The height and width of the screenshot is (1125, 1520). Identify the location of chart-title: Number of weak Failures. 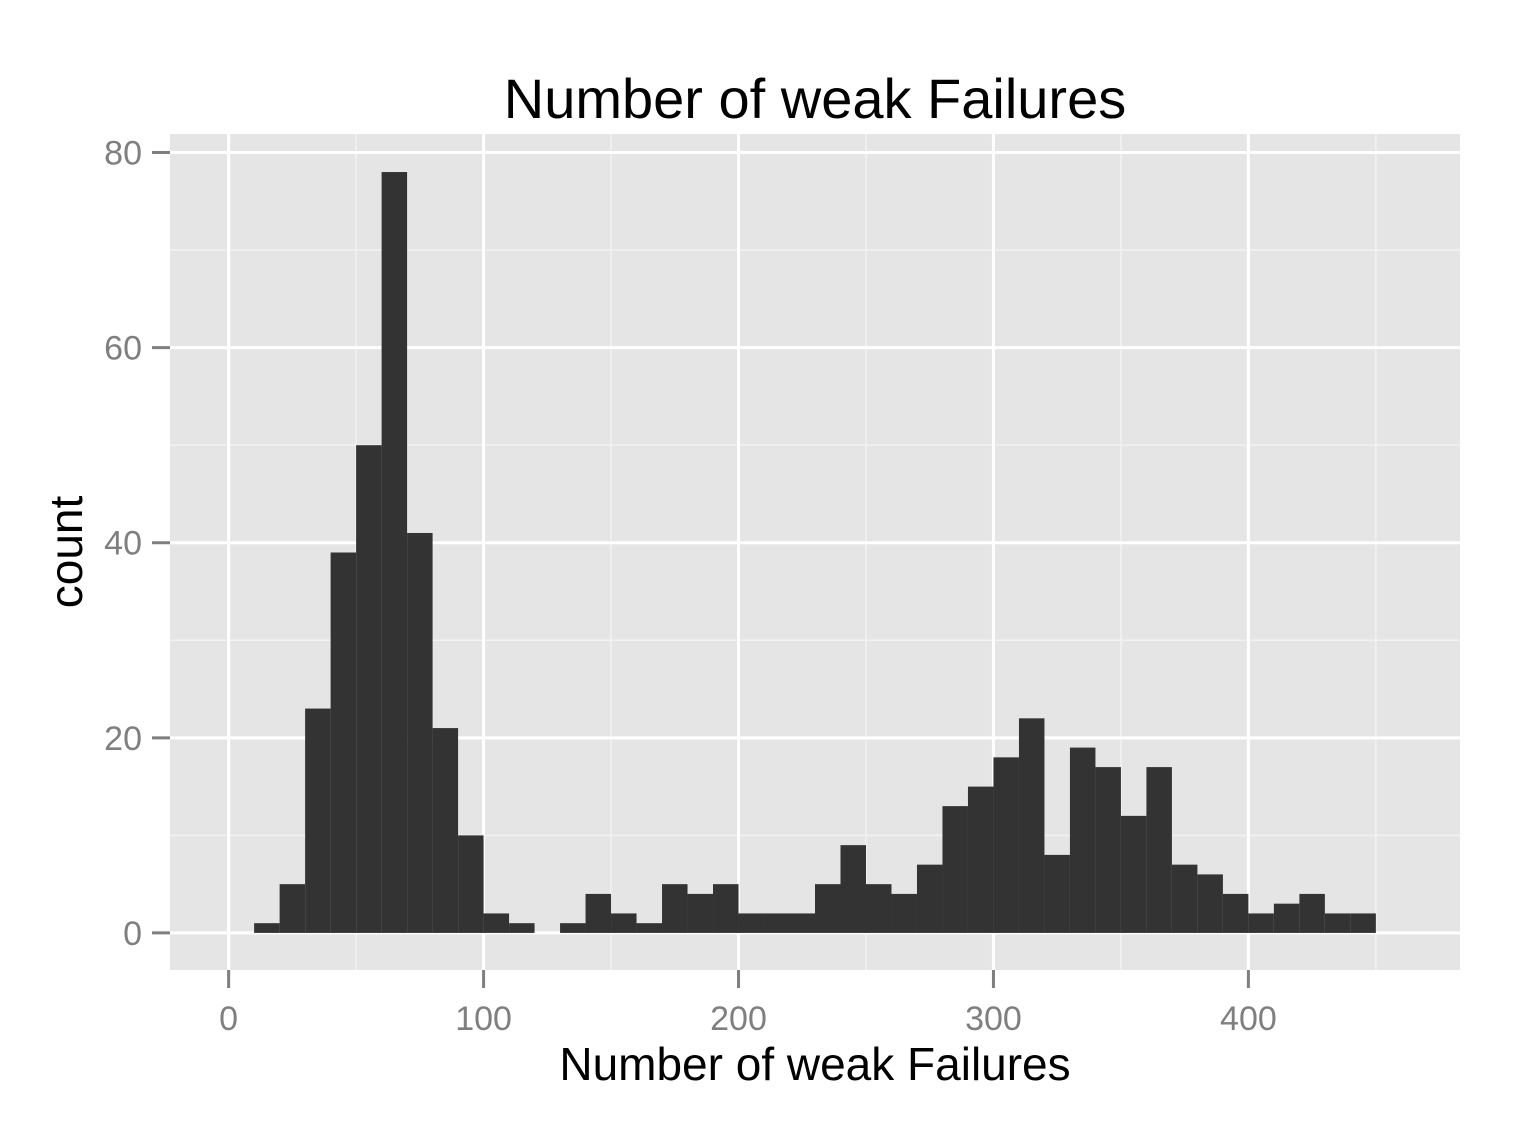
(815, 98).